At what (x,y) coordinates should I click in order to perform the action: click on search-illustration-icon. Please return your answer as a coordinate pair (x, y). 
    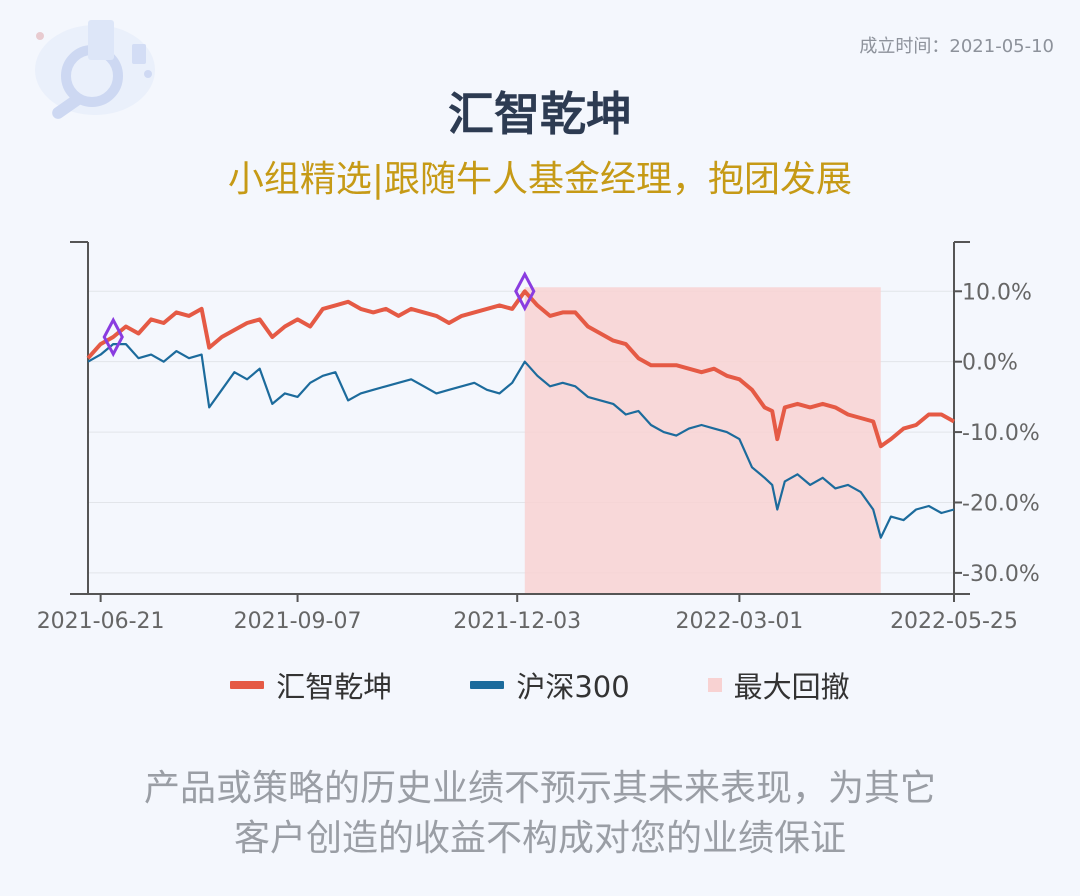
    Looking at the image, I should click on (95, 69).